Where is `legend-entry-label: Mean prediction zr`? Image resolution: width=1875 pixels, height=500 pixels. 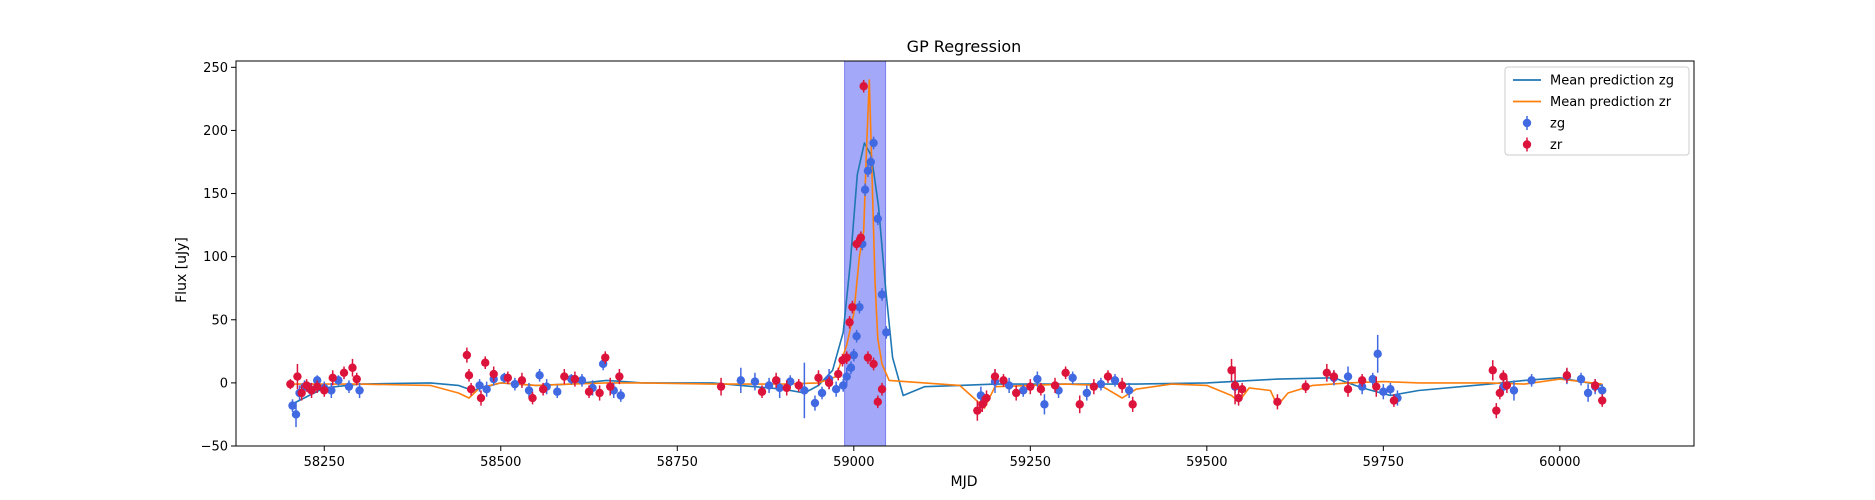 legend-entry-label: Mean prediction zr is located at coordinates (1611, 102).